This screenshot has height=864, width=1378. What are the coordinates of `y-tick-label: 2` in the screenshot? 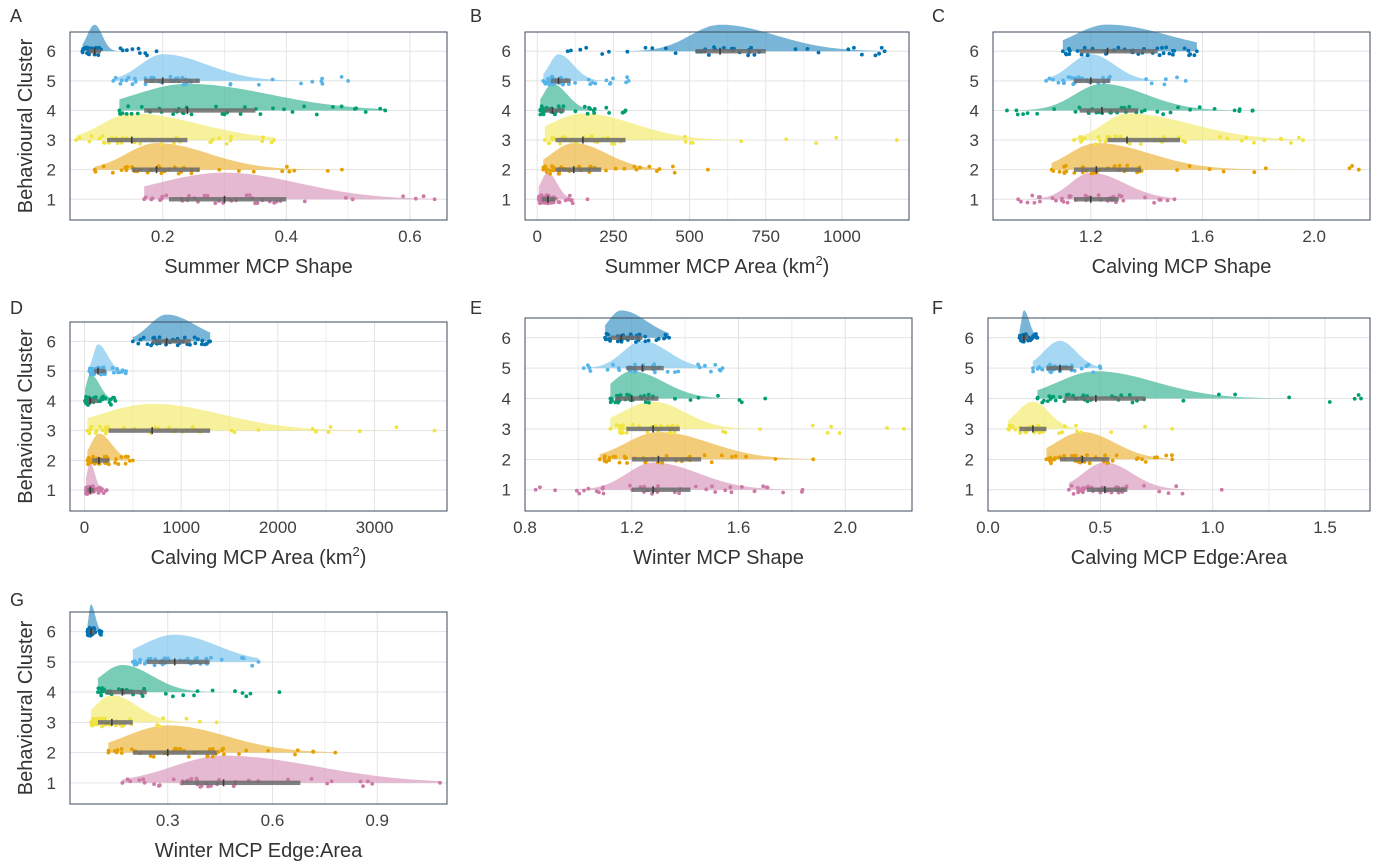 It's located at (974, 170).